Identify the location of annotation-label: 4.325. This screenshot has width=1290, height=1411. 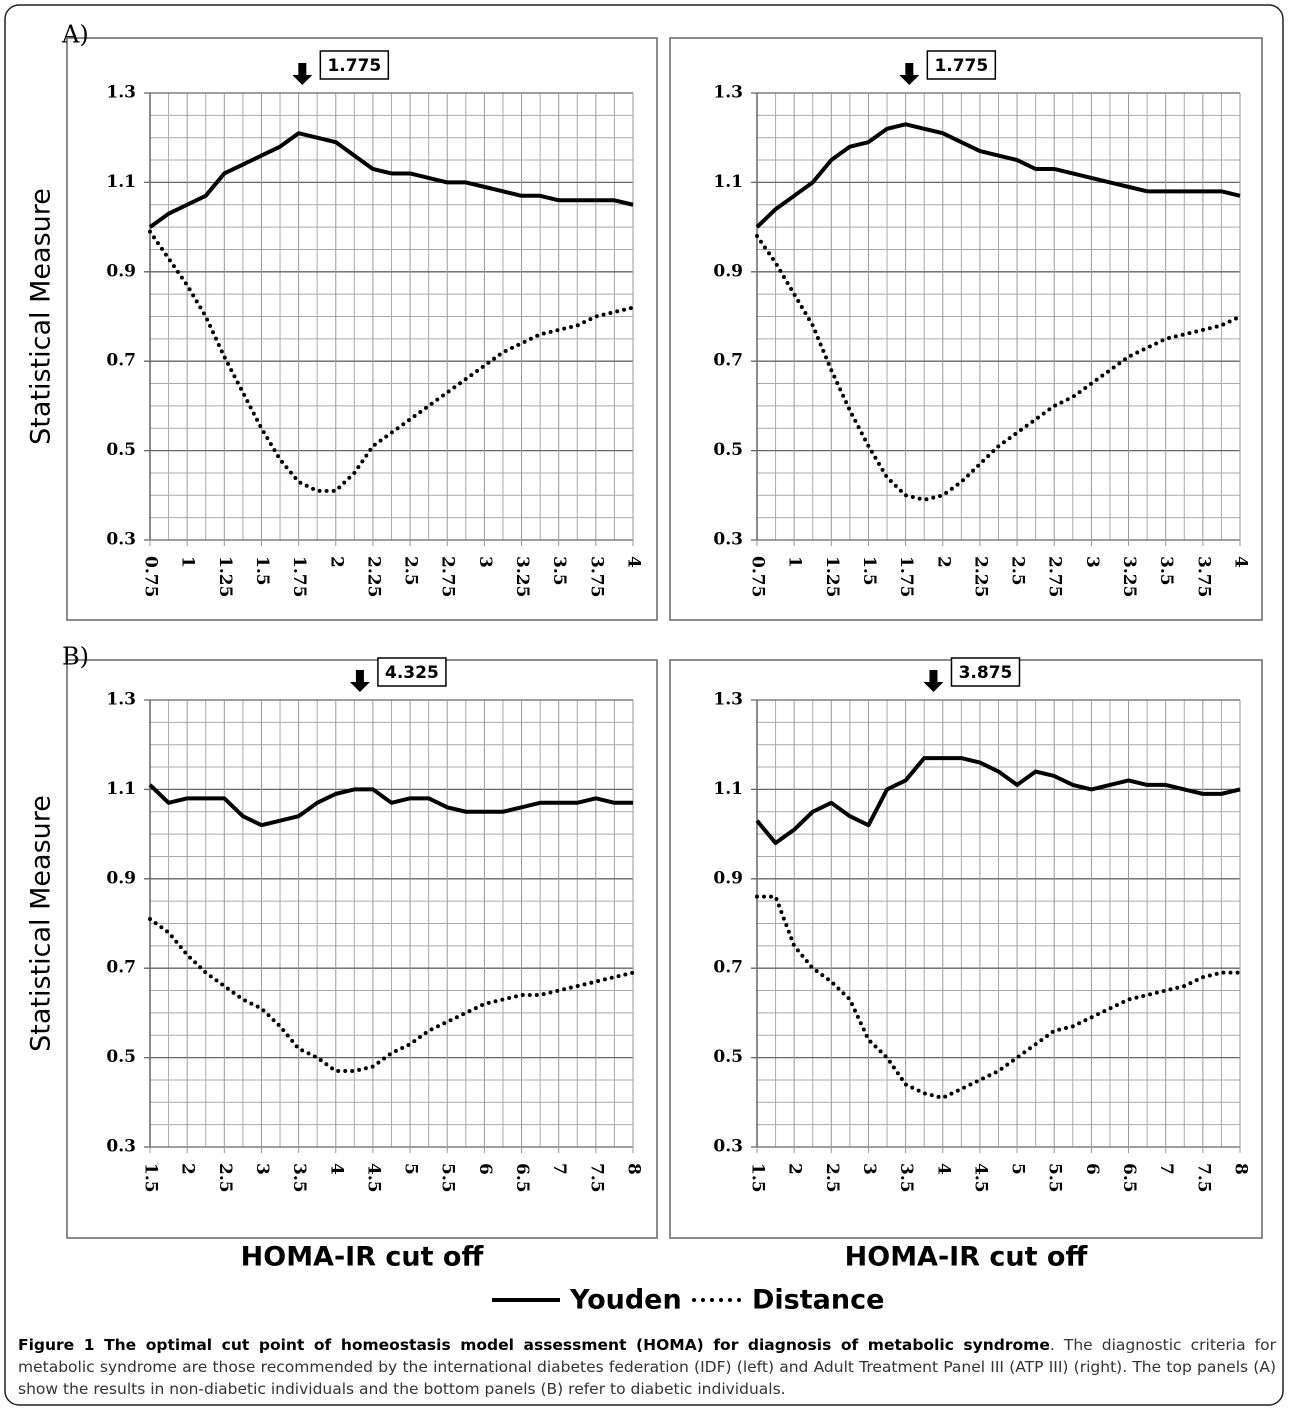
(412, 673).